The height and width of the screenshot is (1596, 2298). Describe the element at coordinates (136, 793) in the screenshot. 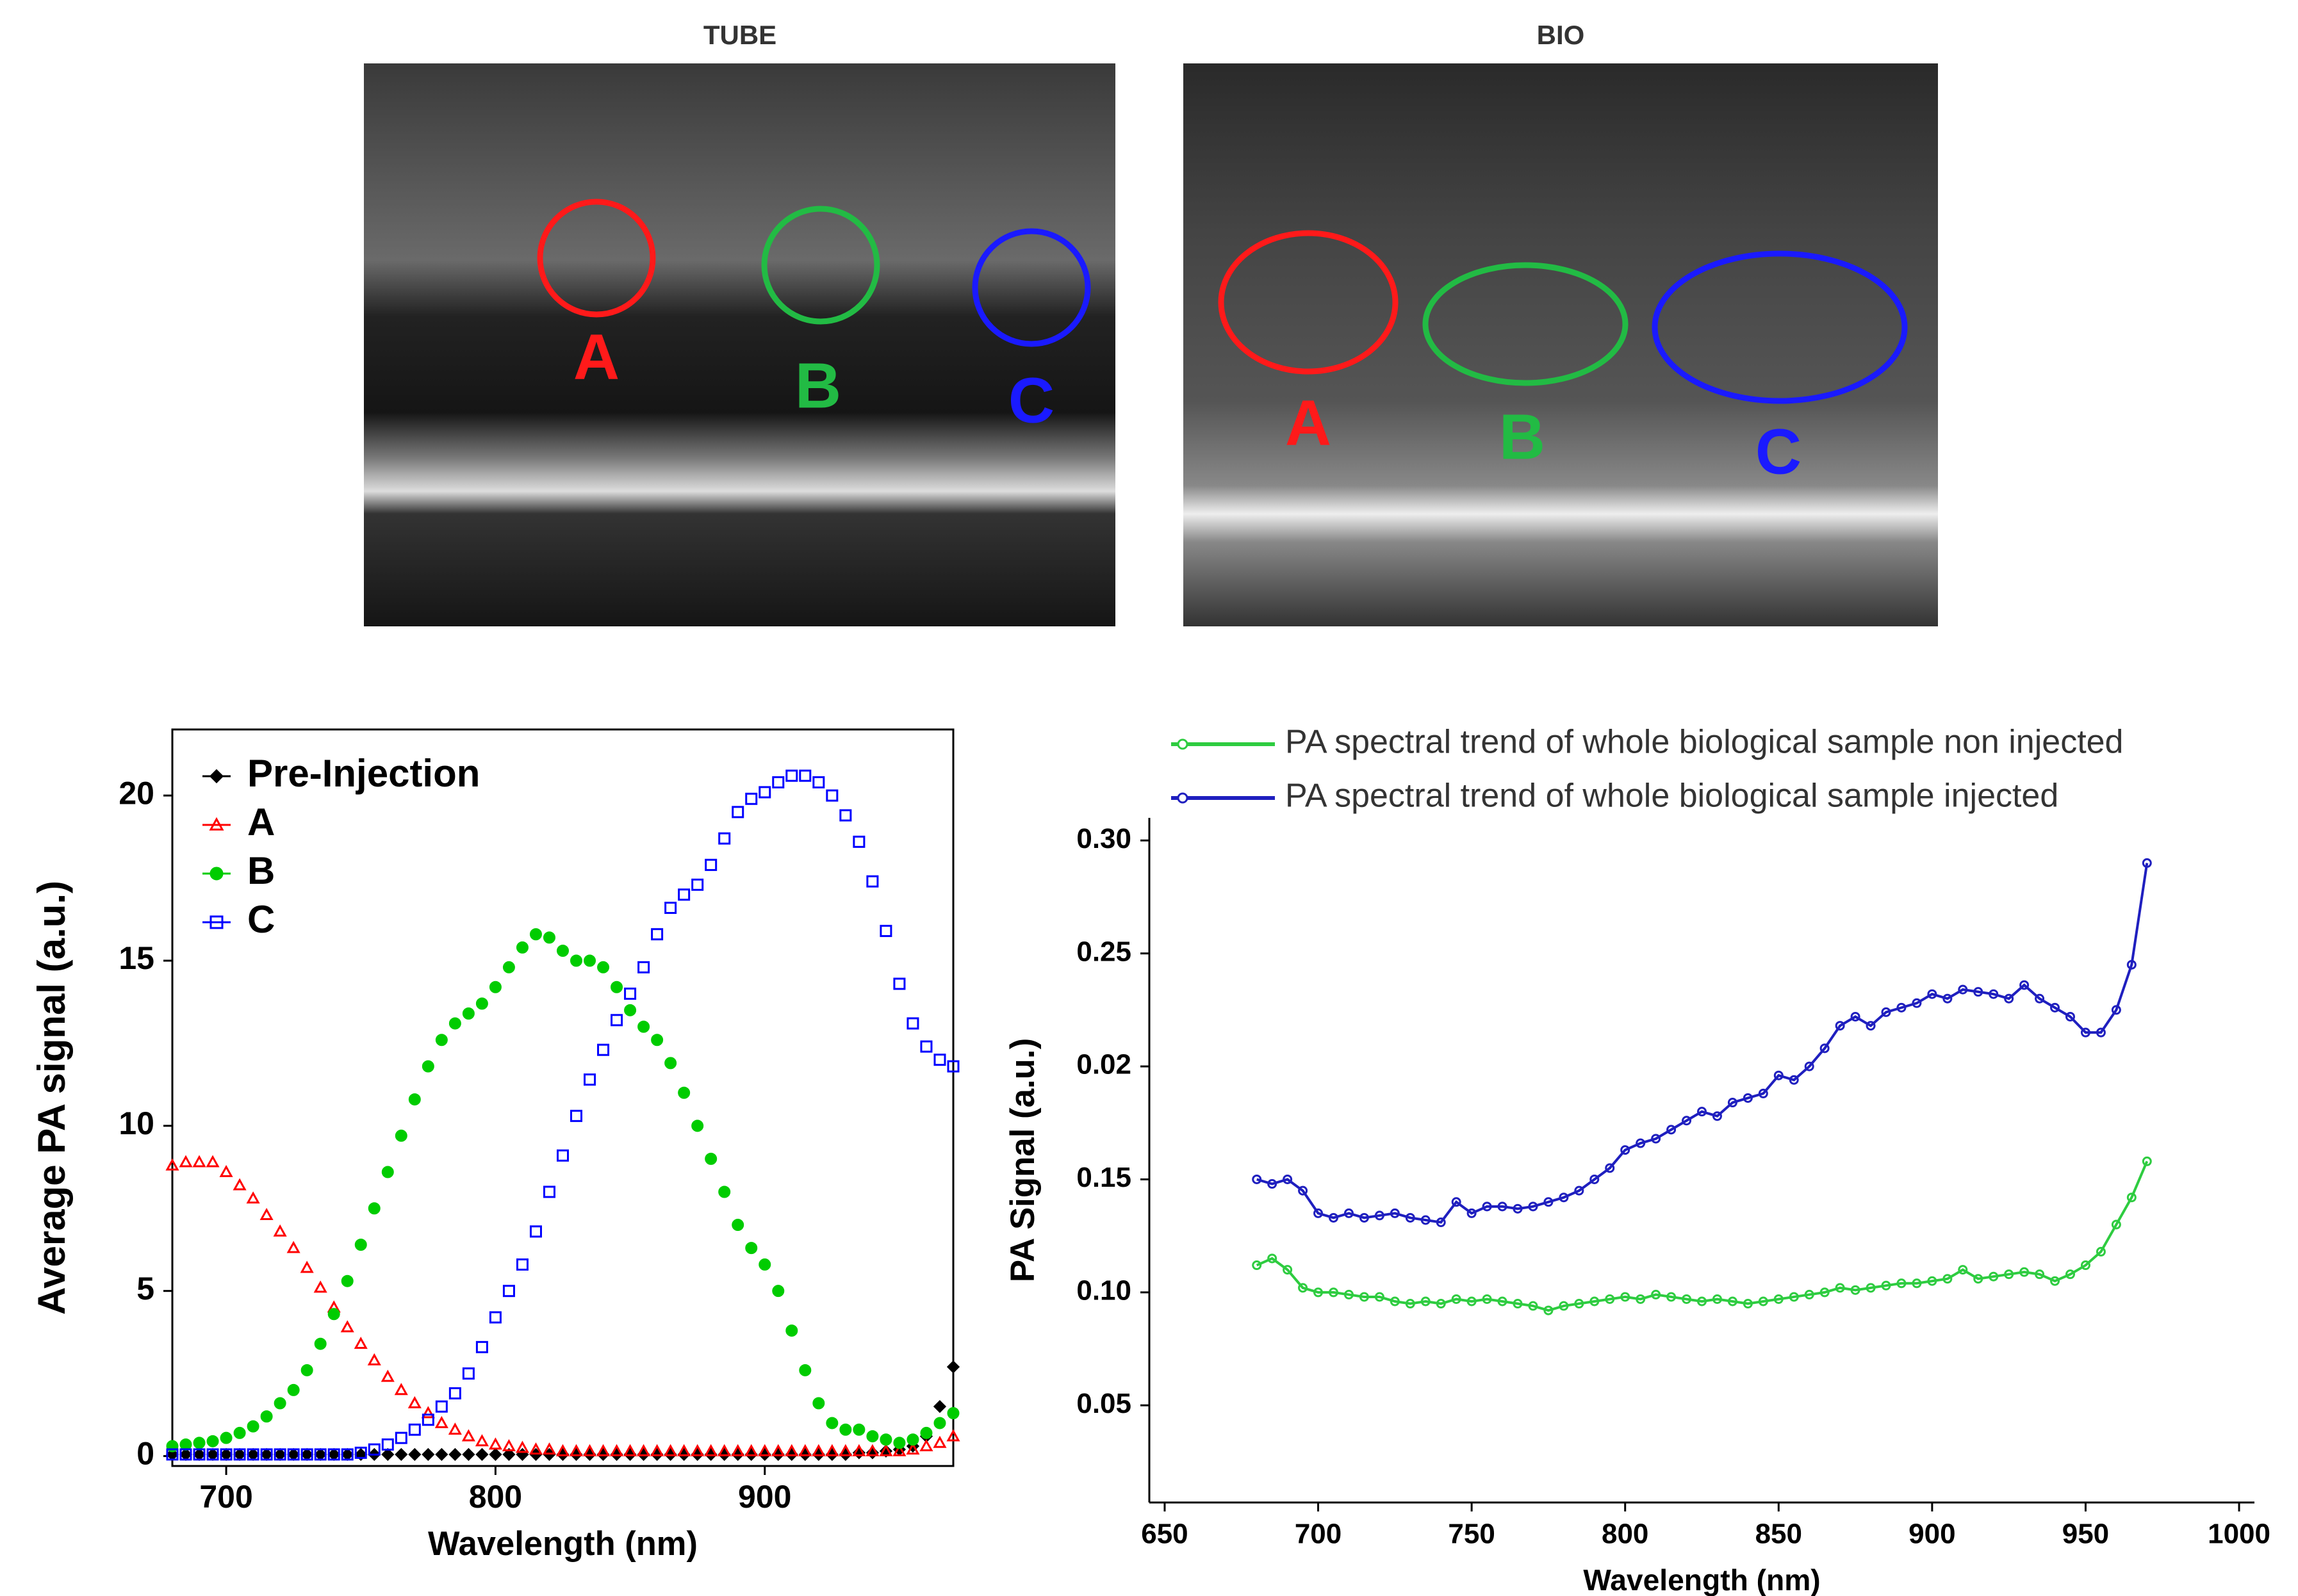

I see `y-tick-label: 20` at that location.